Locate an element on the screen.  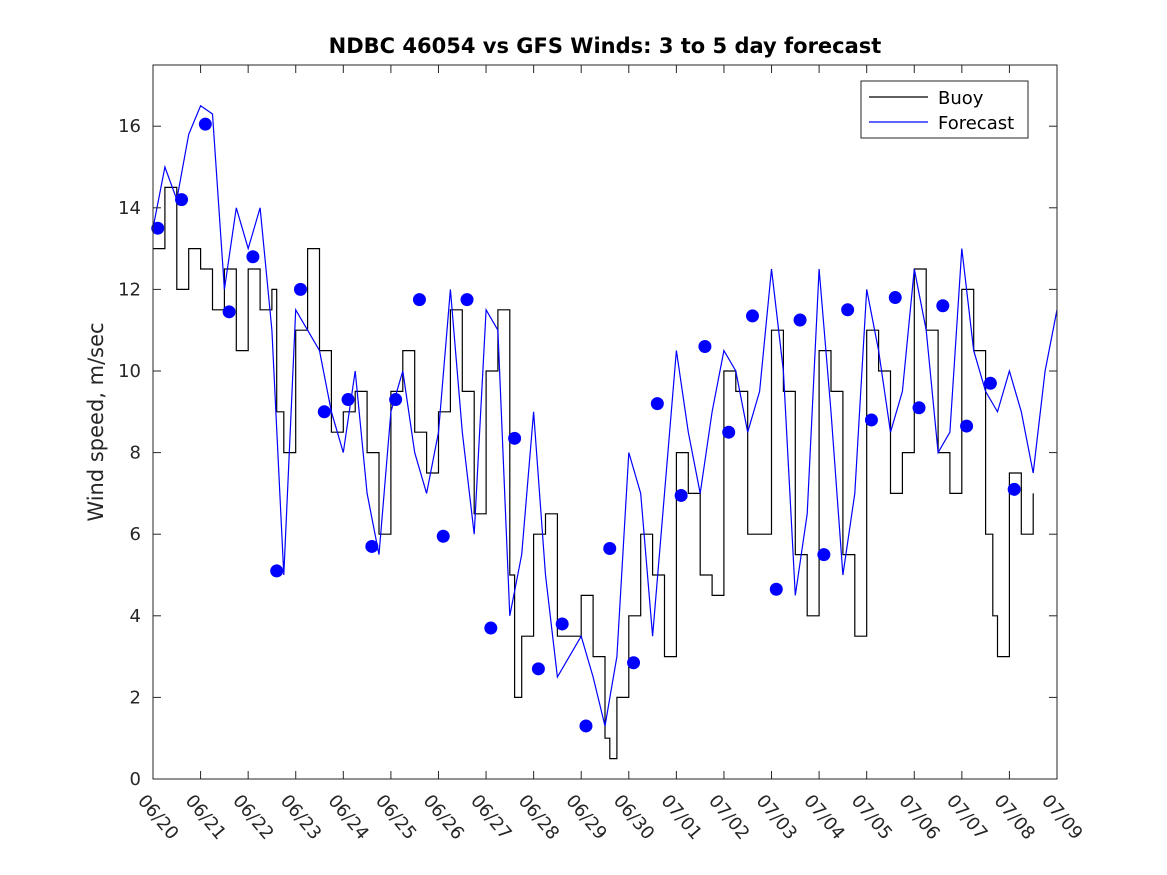
legend-forecast-label: Forecast is located at coordinates (976, 123).